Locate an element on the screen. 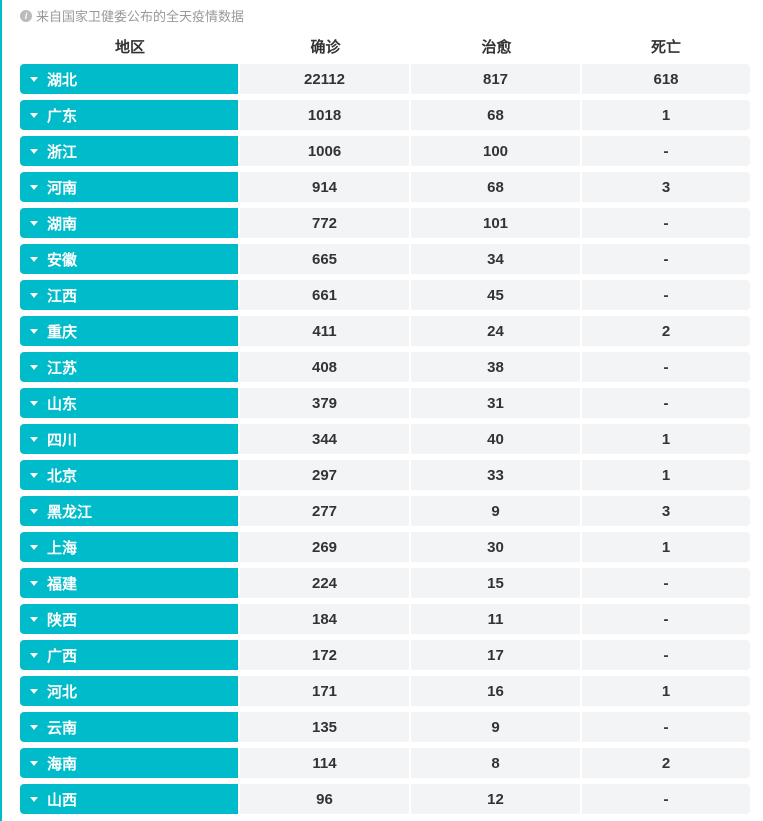 This screenshot has height=821, width=763. region-cell: 河南 is located at coordinates (129, 187).